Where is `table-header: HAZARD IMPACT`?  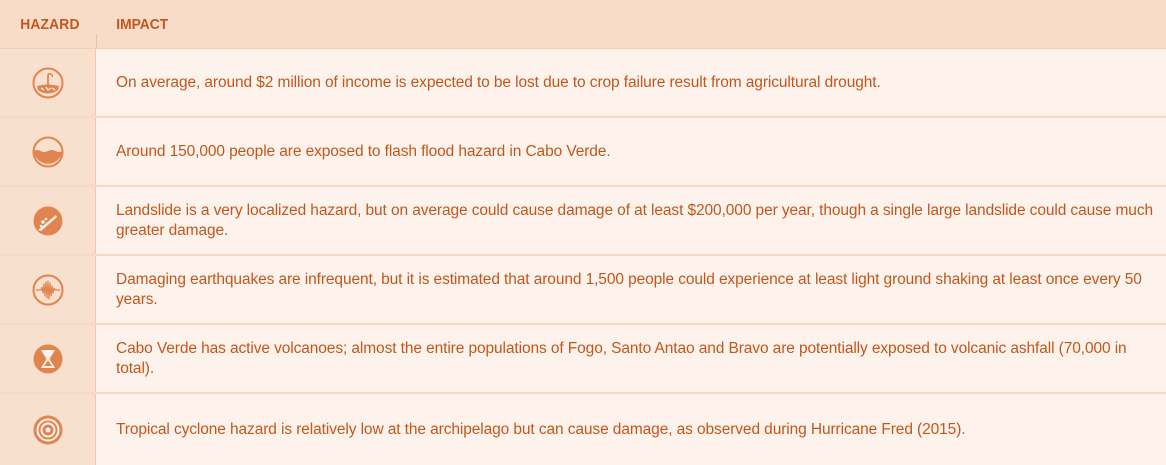
table-header: HAZARD IMPACT is located at coordinates (583, 24).